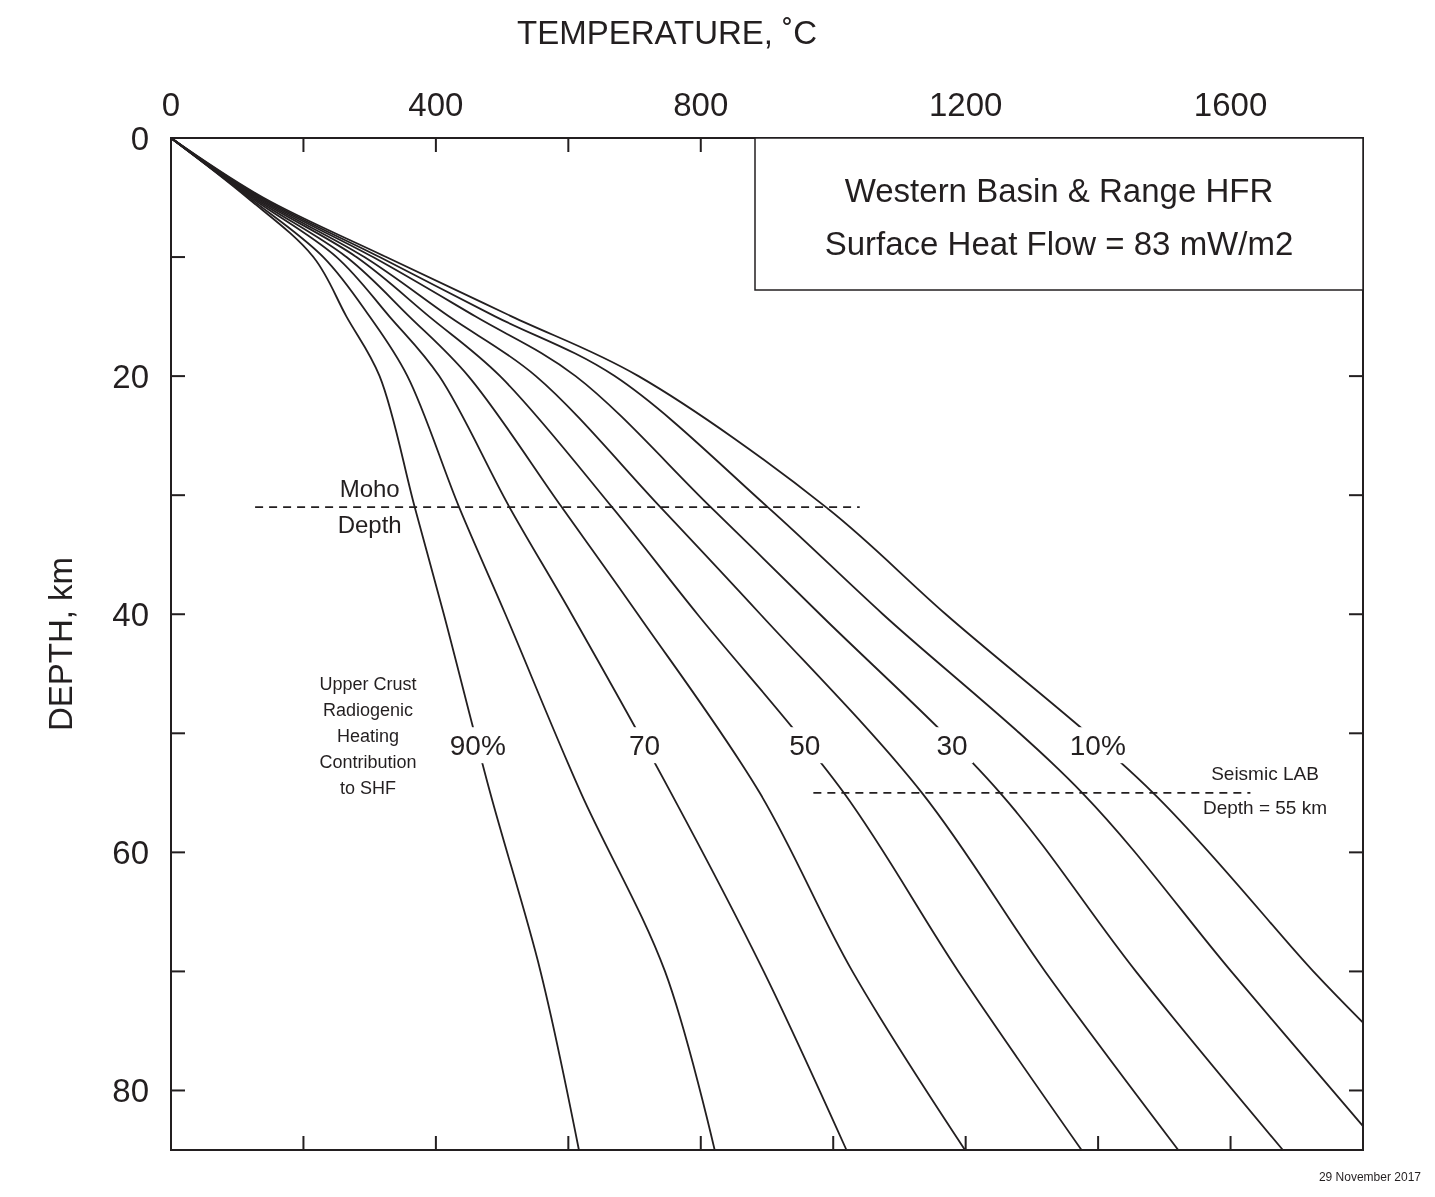 This screenshot has width=1435, height=1197. Describe the element at coordinates (1059, 190) in the screenshot. I see `text: Western Basin & Range HFR` at that location.